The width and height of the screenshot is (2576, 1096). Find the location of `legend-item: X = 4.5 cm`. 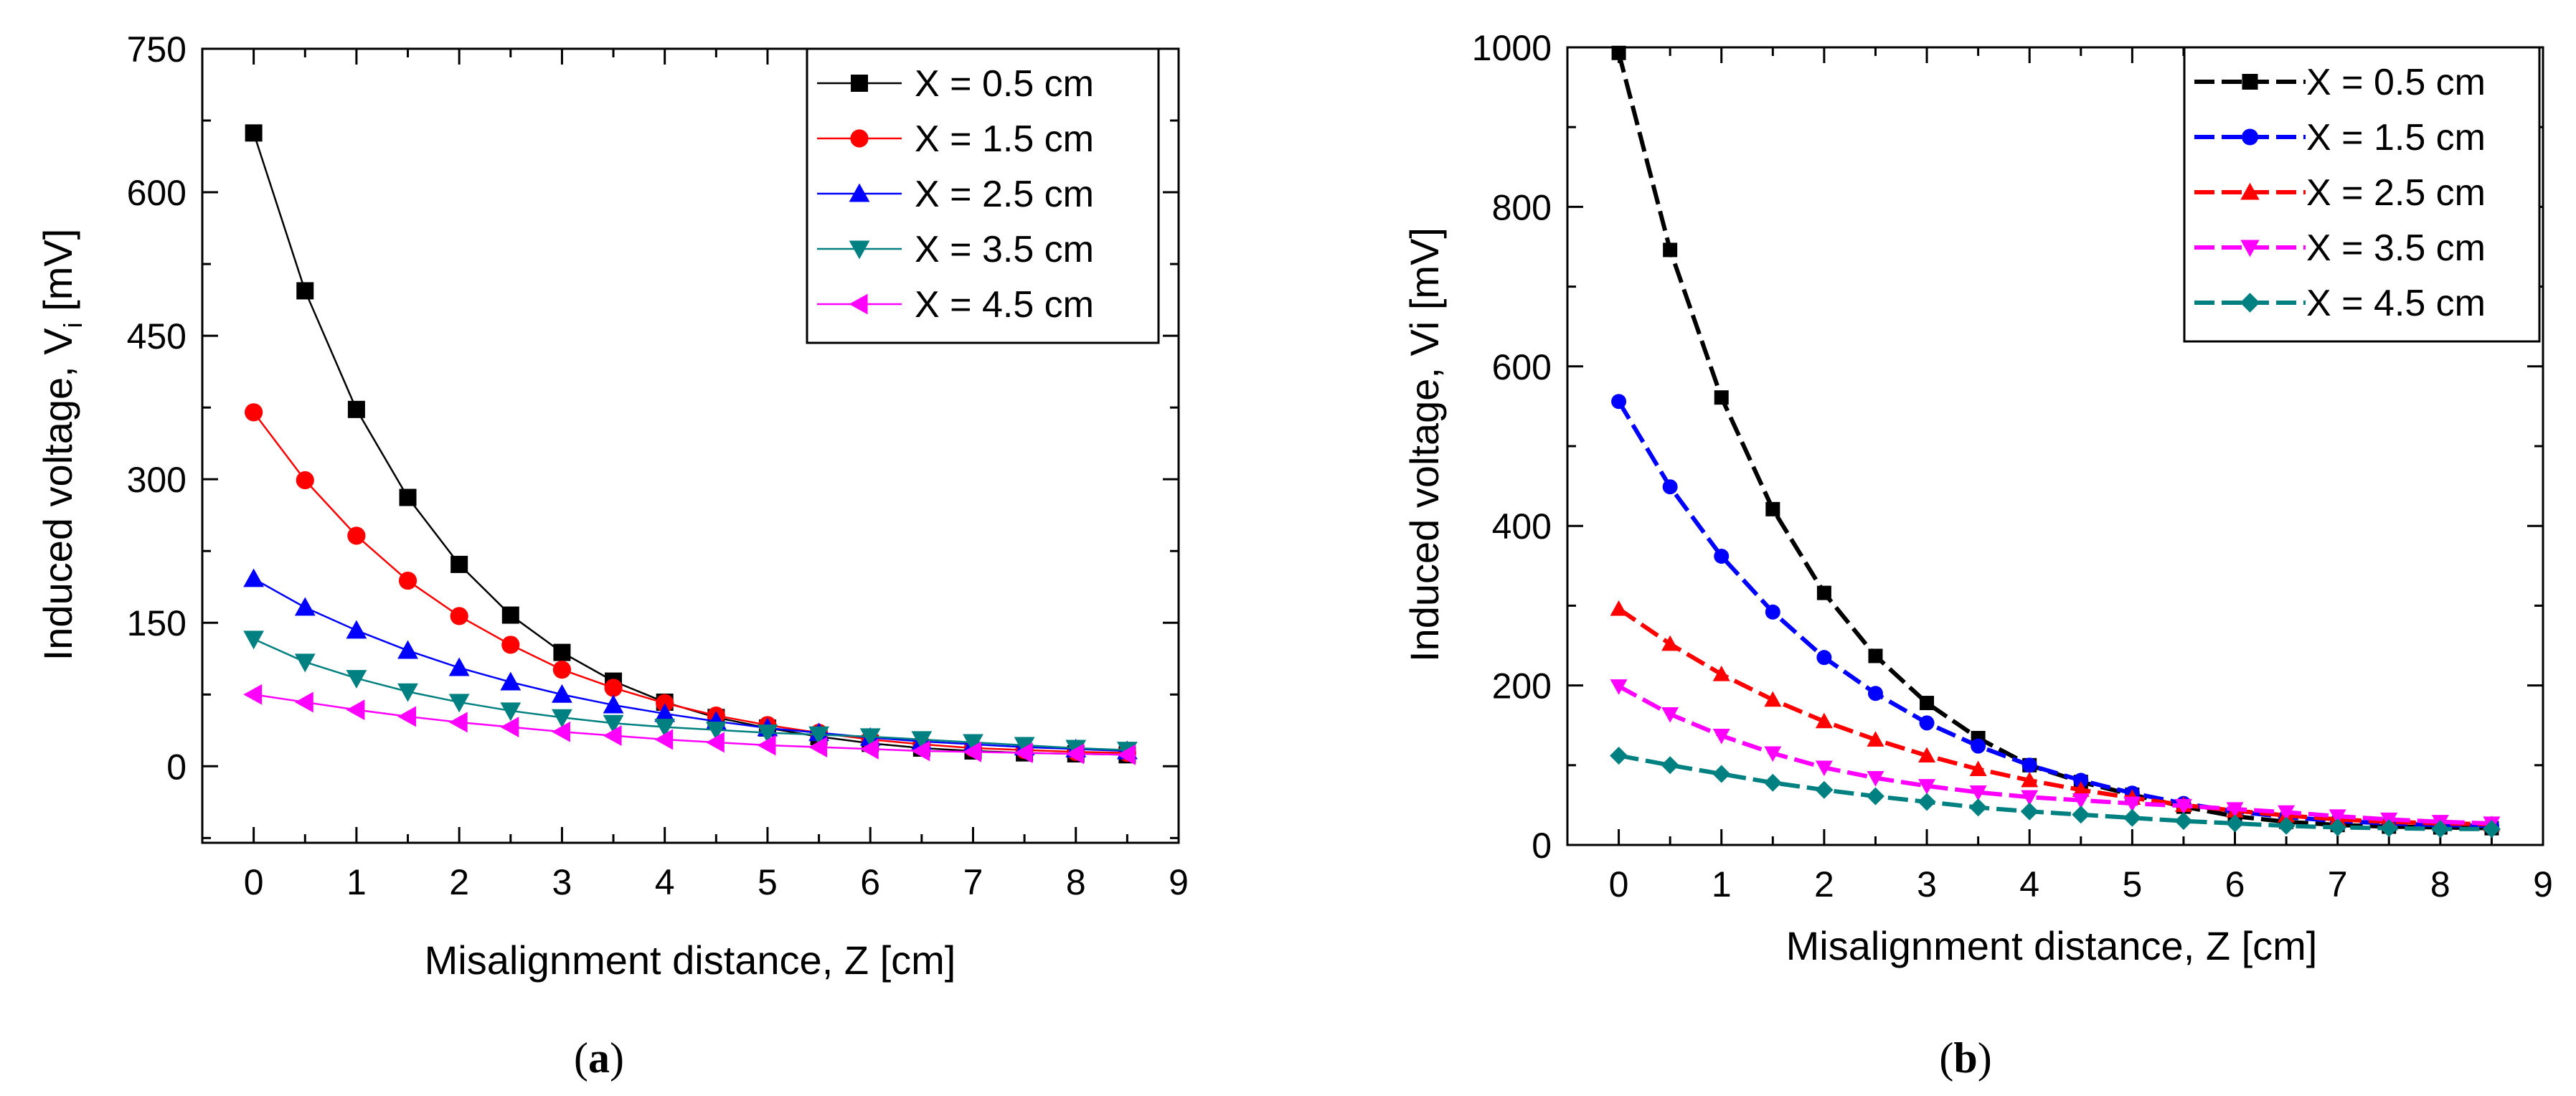

legend-item: X = 4.5 cm is located at coordinates (2340, 303).